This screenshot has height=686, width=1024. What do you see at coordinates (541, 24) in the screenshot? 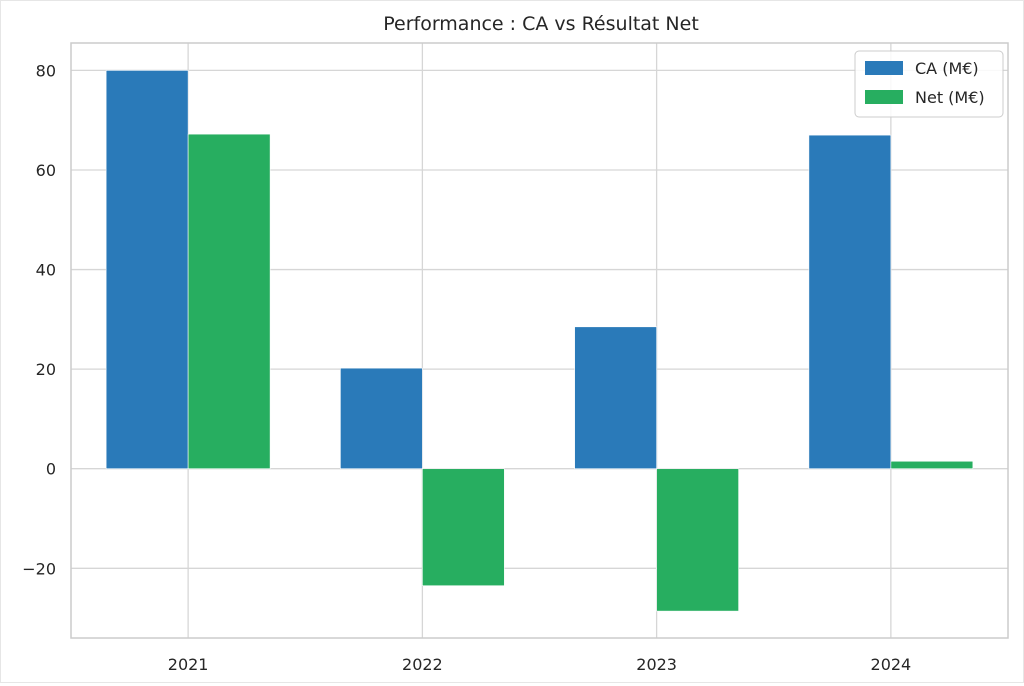
I see `chart-title: Performance : CA vs Résultat Net` at bounding box center [541, 24].